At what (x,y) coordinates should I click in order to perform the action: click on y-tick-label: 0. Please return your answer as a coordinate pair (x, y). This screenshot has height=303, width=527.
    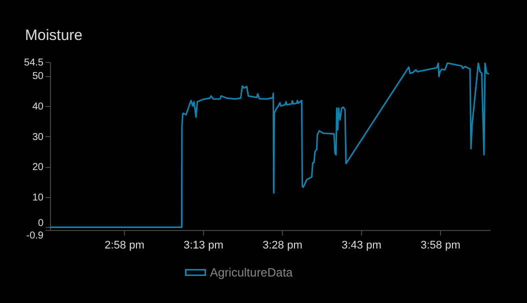
    Looking at the image, I should click on (41, 223).